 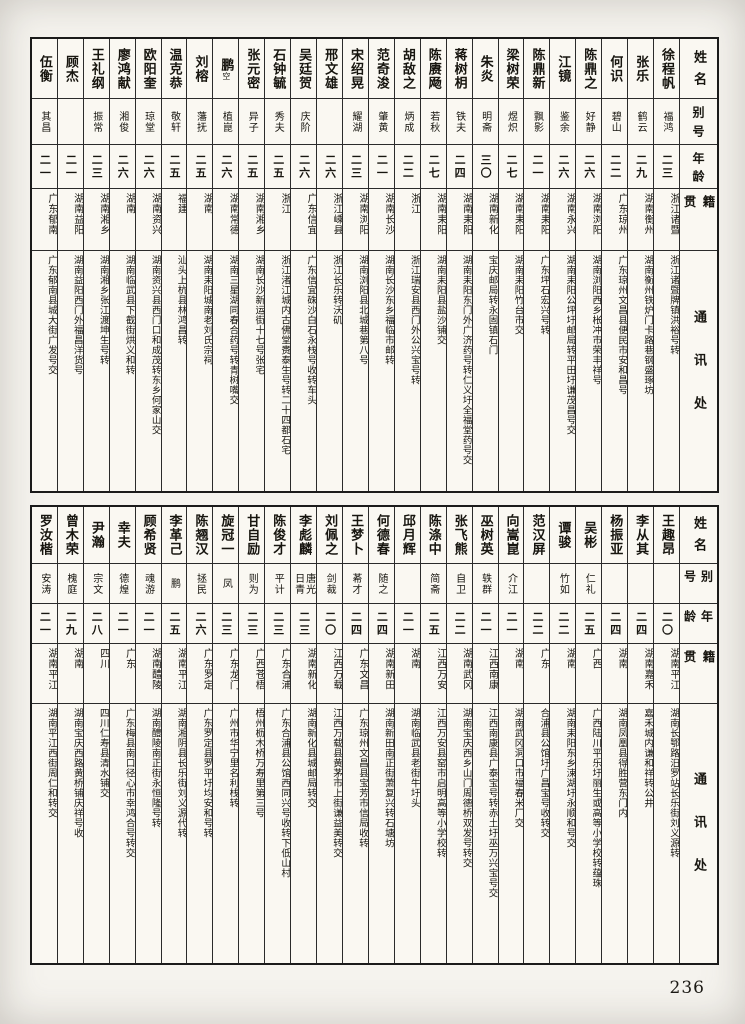 I want to click on person-name-text: 张飞熊, so click(x=459, y=535).